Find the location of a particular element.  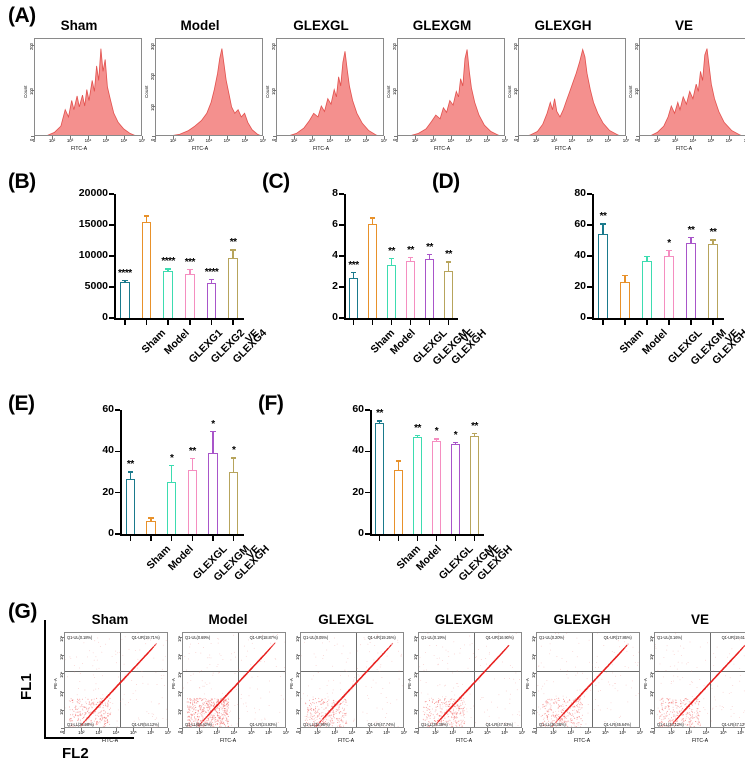

quadrant-label-ur: Q1-UR(19.26%) is located at coordinates (381, 637).